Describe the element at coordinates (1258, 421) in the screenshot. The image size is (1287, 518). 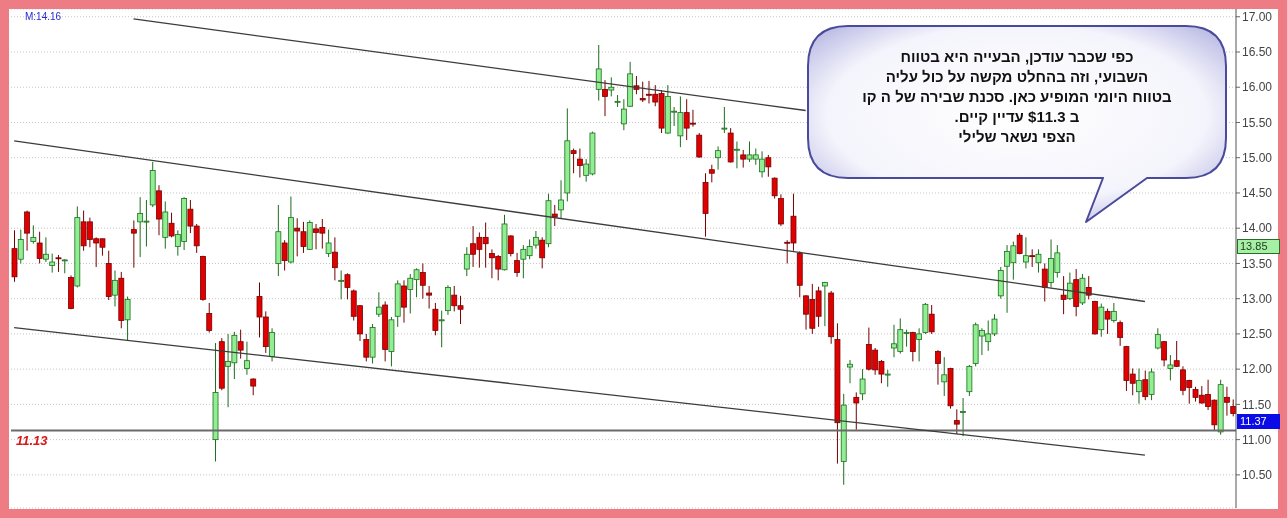
I see `text: 11.37` at that location.